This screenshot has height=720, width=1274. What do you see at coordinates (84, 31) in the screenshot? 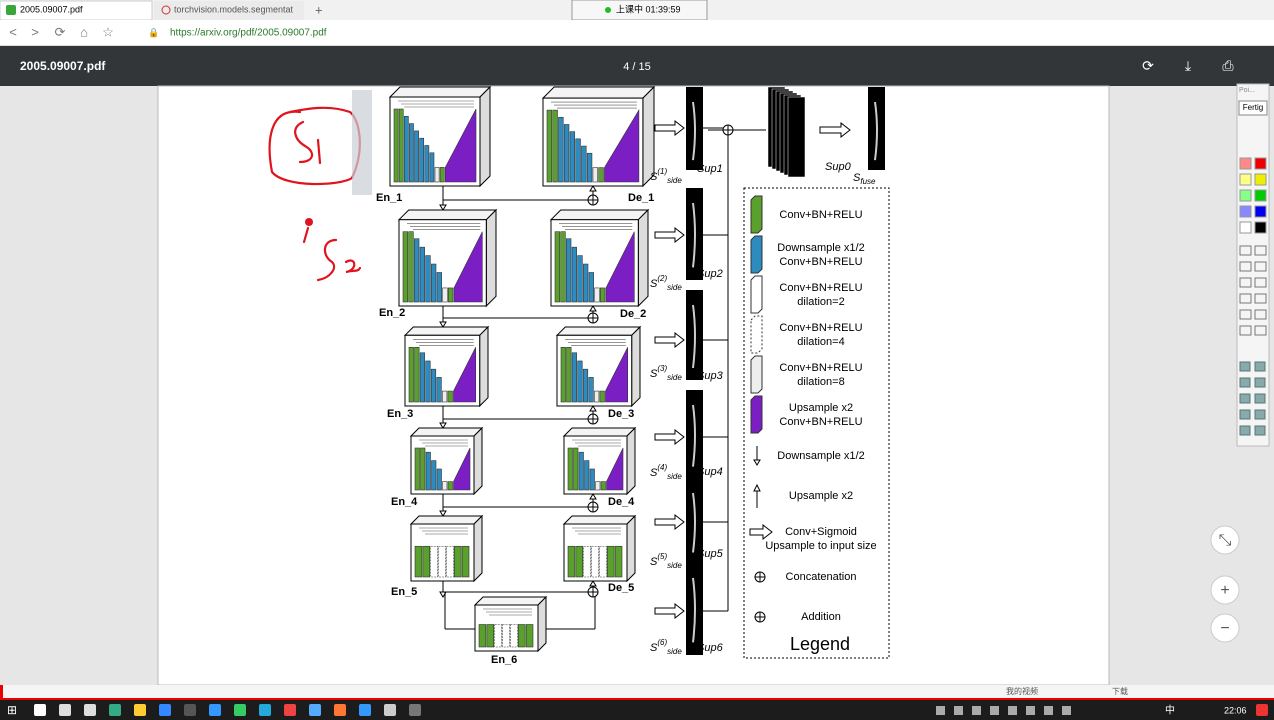
I see `nav-button: ⌂` at bounding box center [84, 31].